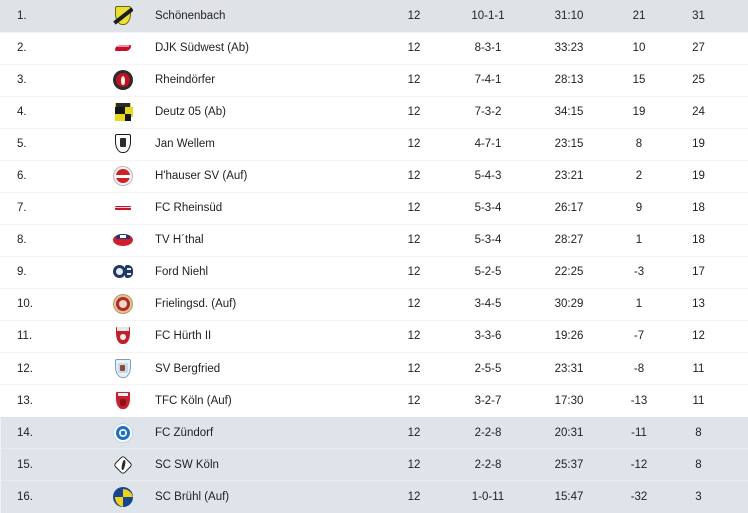  Describe the element at coordinates (267, 48) in the screenshot. I see `team-name-cell: DJK Südwest (Ab)` at that location.